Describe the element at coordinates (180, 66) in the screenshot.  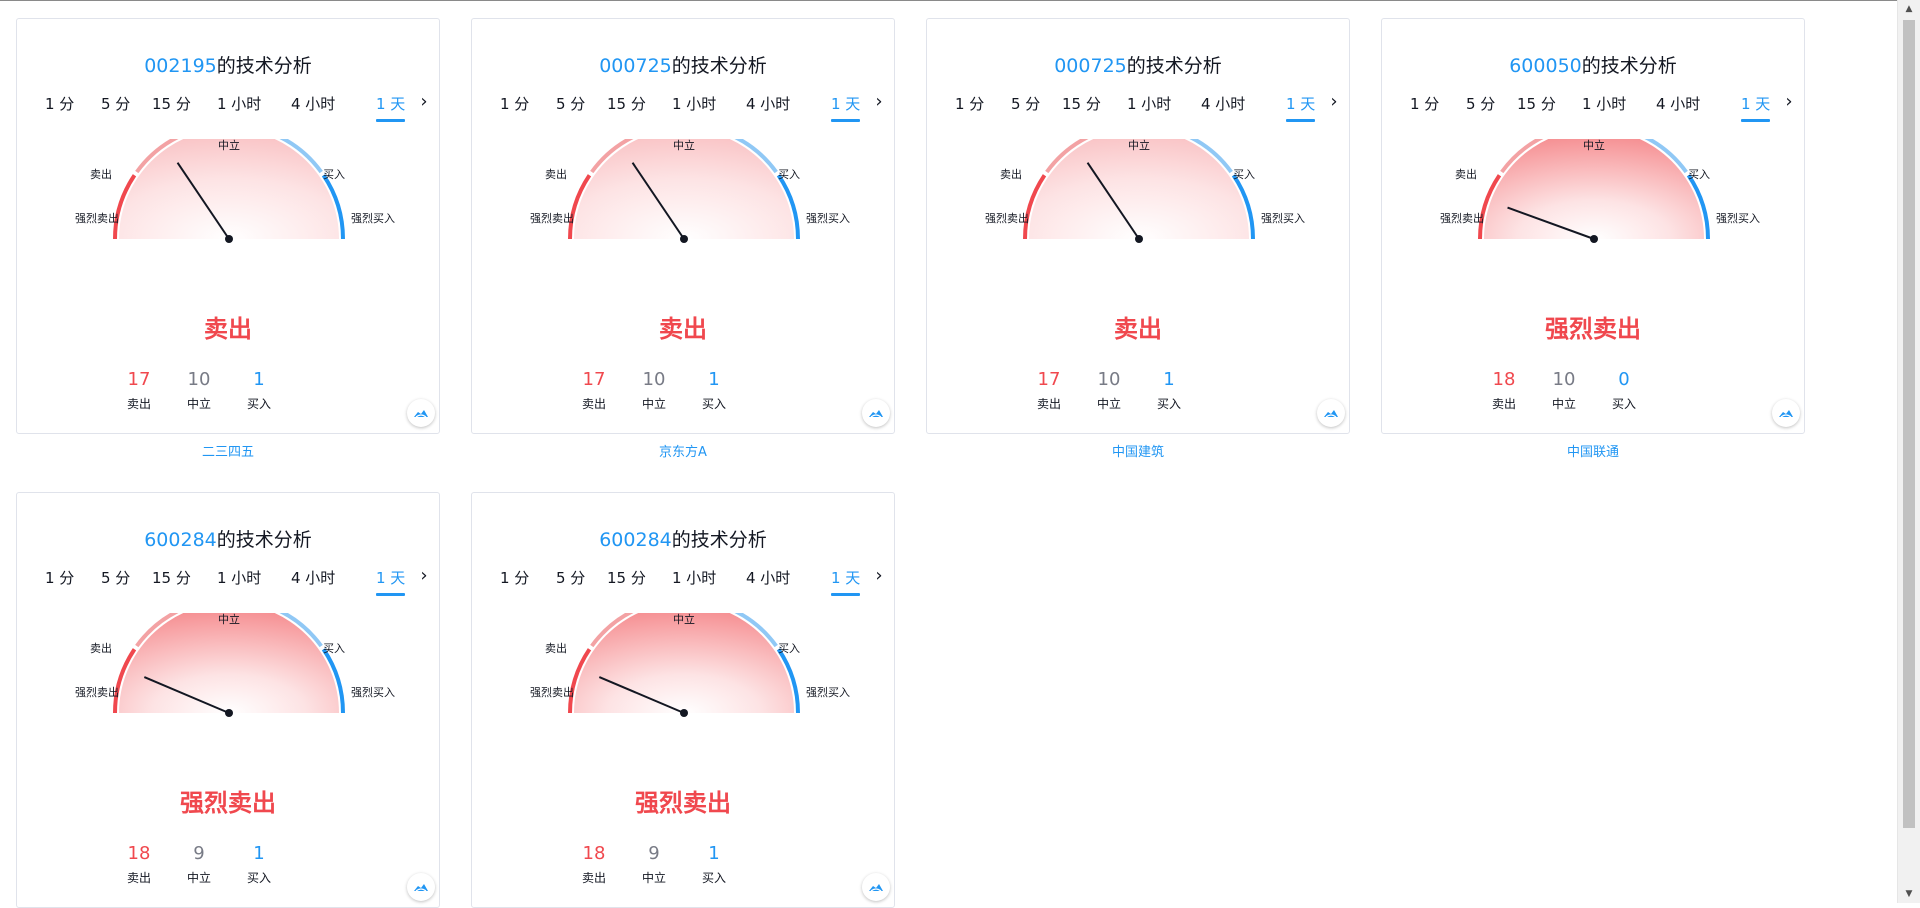
I see `stock-code-link: 002195` at that location.